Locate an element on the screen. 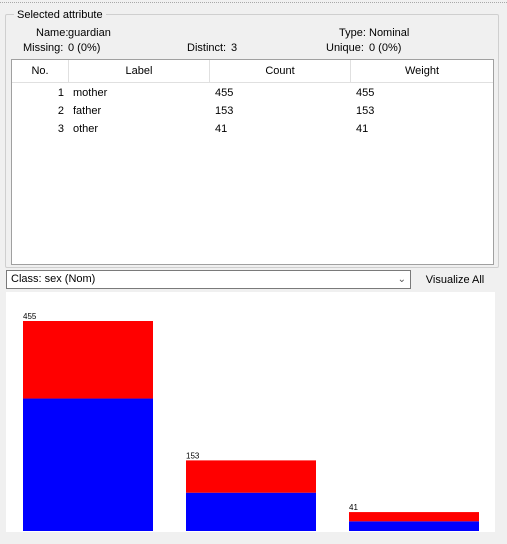 This screenshot has height=544, width=507. visualize-all-button: Visualize All is located at coordinates (455, 279).